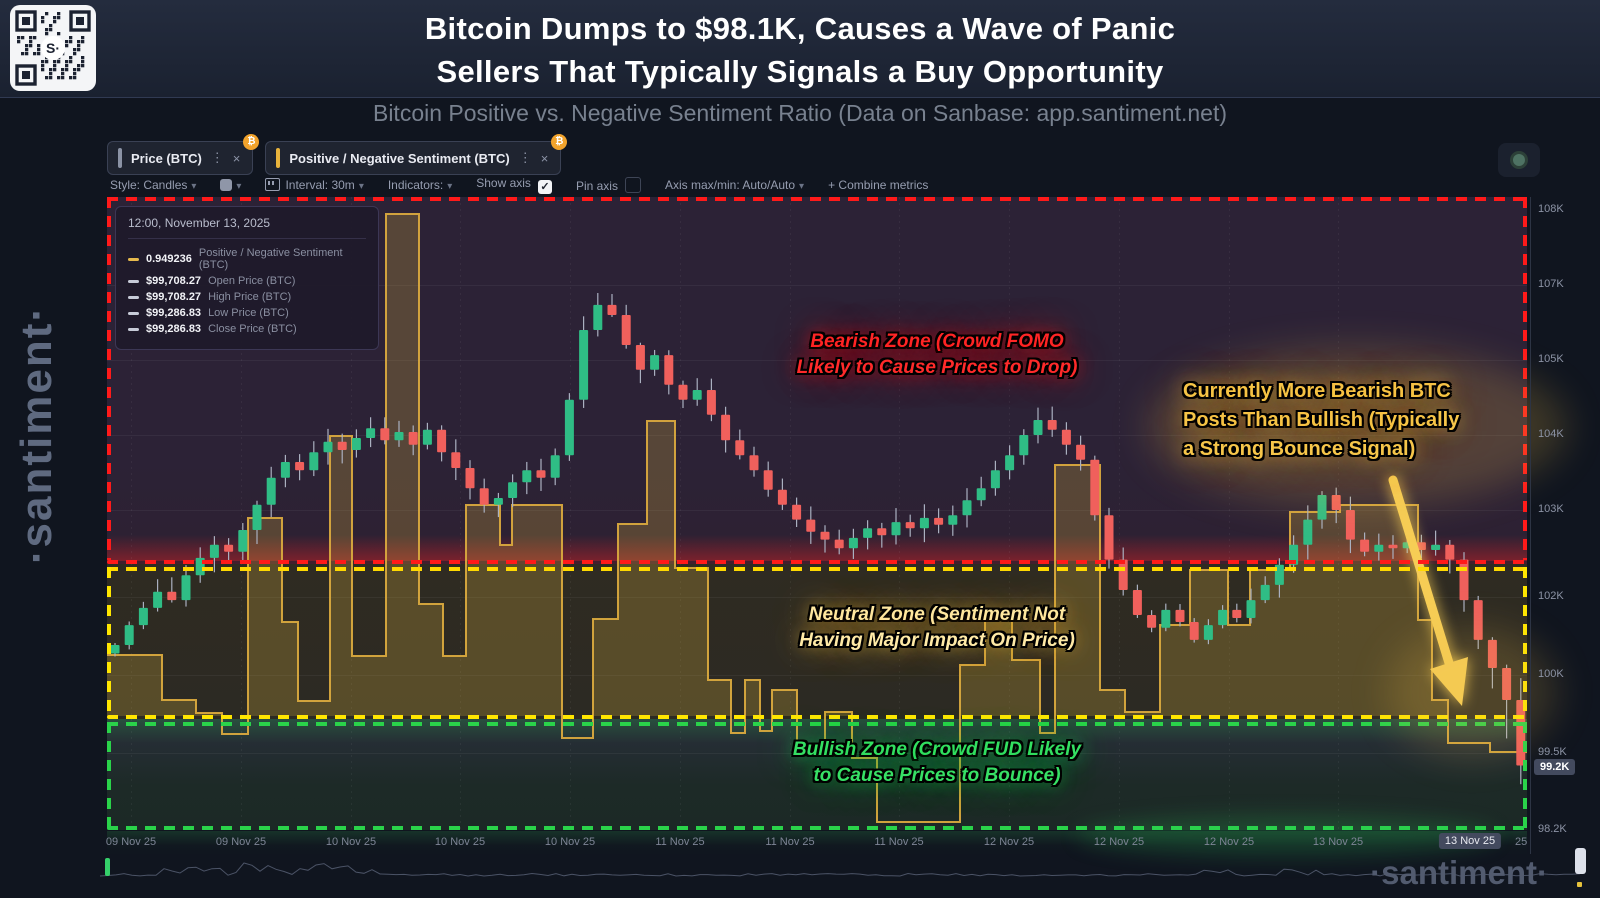  Describe the element at coordinates (120, 158) in the screenshot. I see `tab-accent-bar` at that location.